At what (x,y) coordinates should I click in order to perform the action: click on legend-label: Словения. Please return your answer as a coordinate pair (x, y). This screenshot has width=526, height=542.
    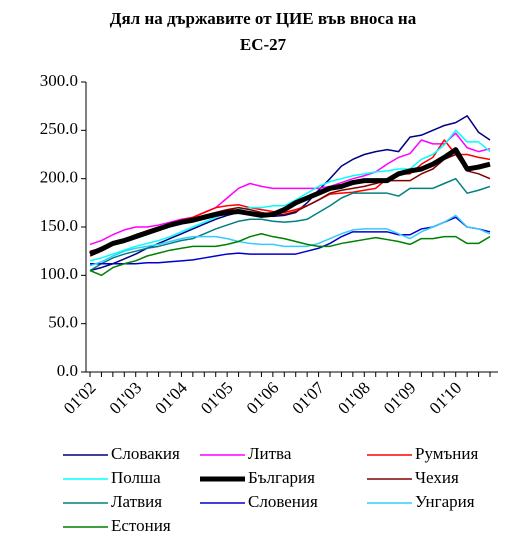
    Looking at the image, I should click on (283, 501).